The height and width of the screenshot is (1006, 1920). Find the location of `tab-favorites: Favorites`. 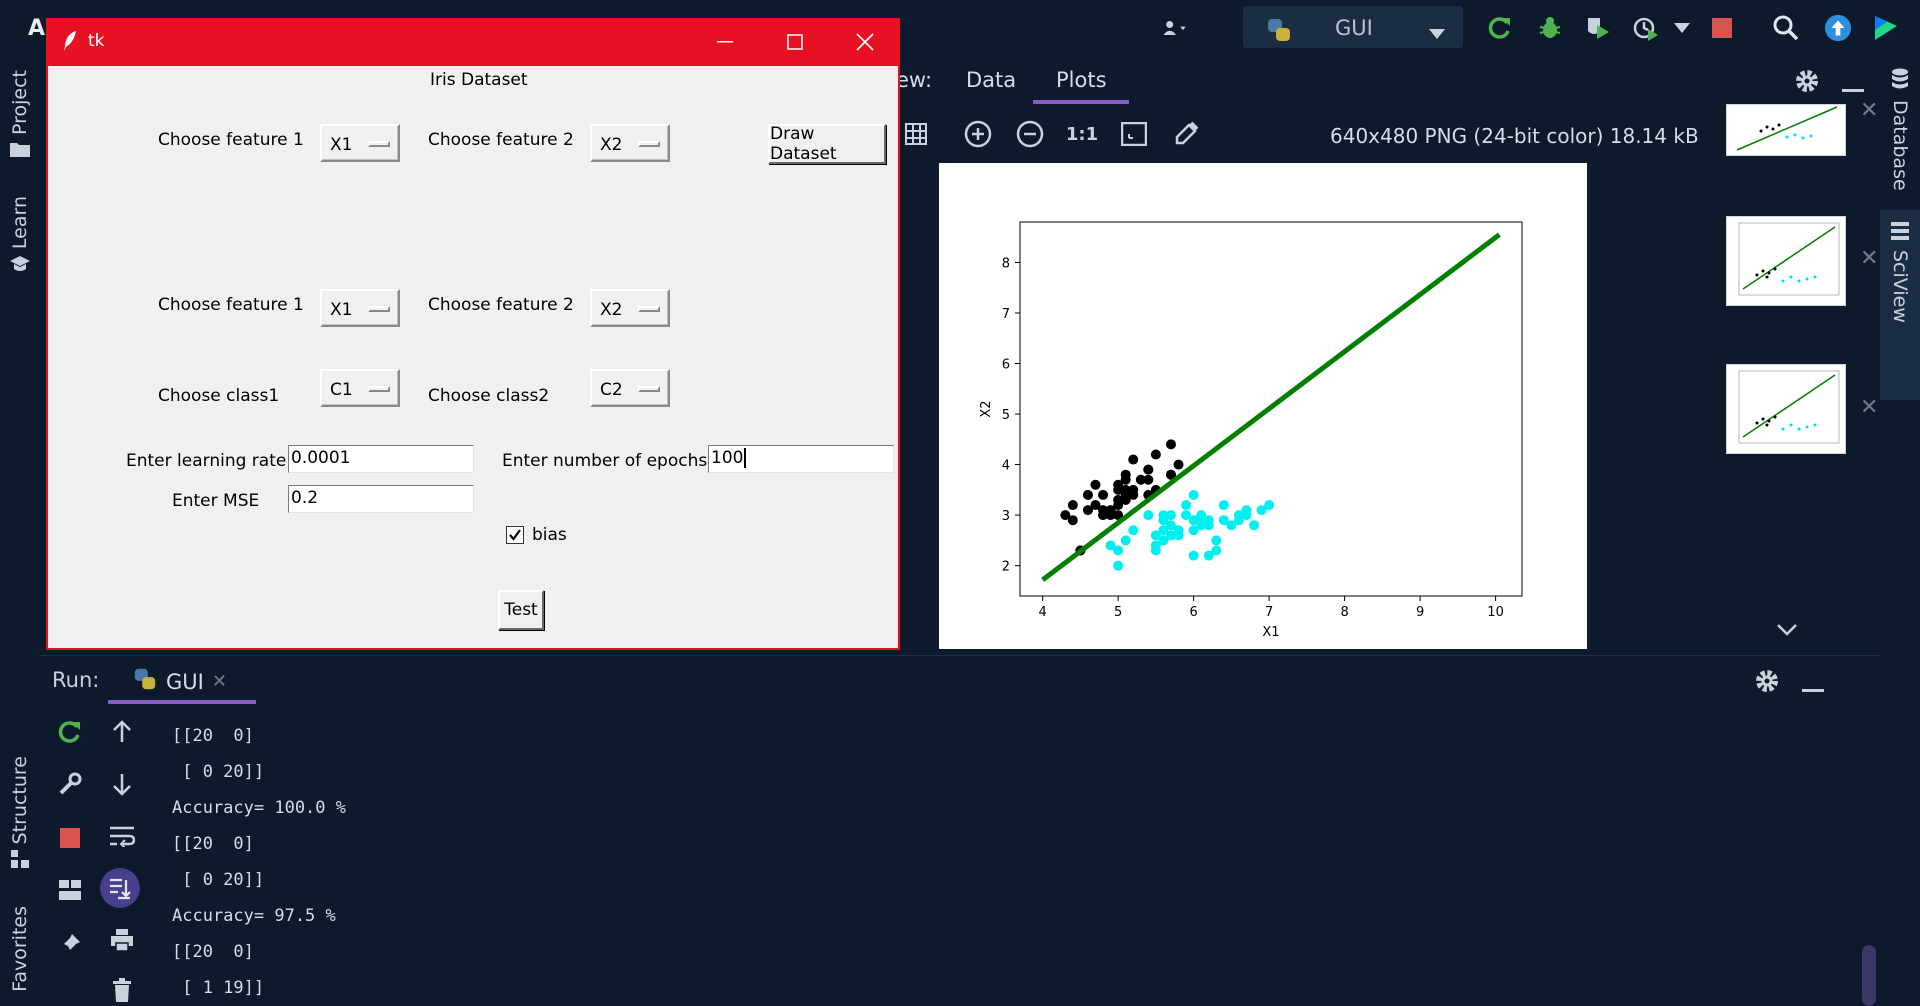

tab-favorites: Favorites is located at coordinates (20, 949).